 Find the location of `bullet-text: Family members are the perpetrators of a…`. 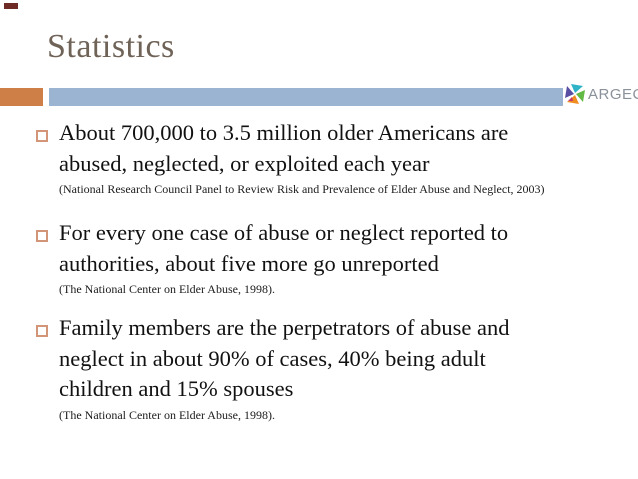

bullet-text: Family members are the perpetrators of a… is located at coordinates (284, 358).